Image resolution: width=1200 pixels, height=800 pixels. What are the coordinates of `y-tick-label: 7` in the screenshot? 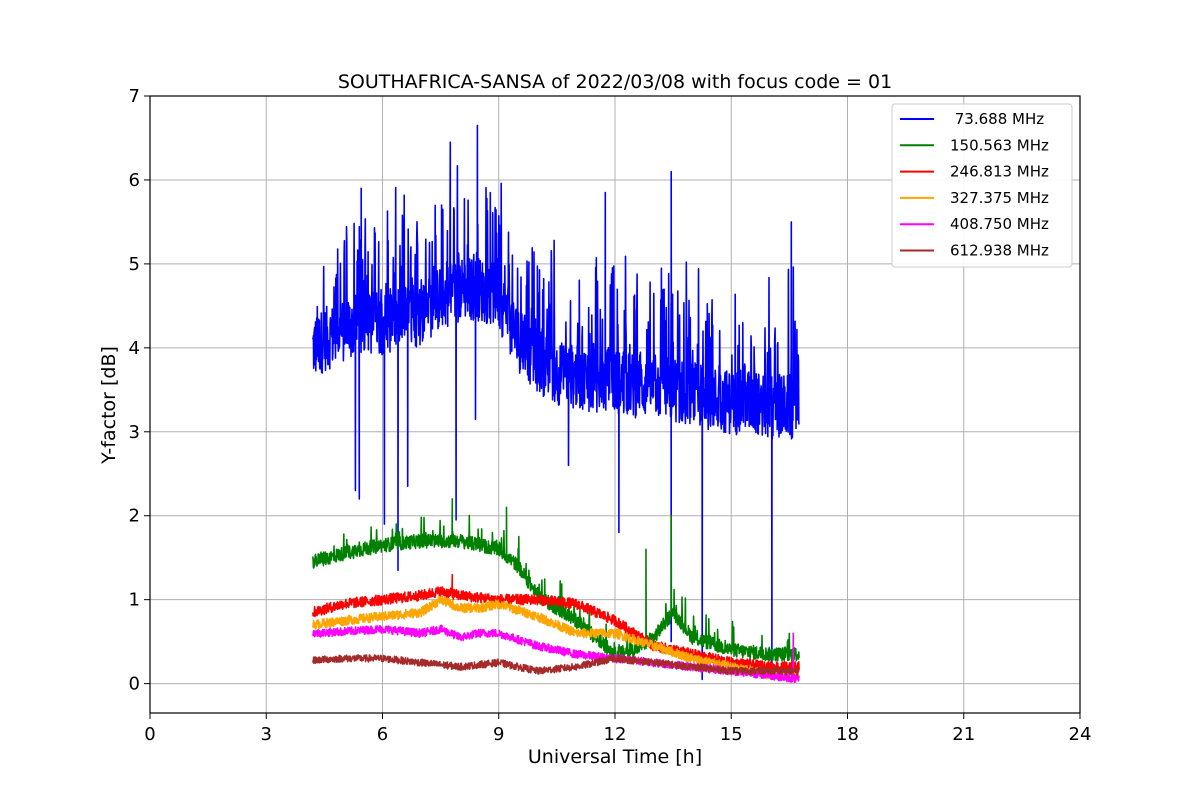 It's located at (134, 96).